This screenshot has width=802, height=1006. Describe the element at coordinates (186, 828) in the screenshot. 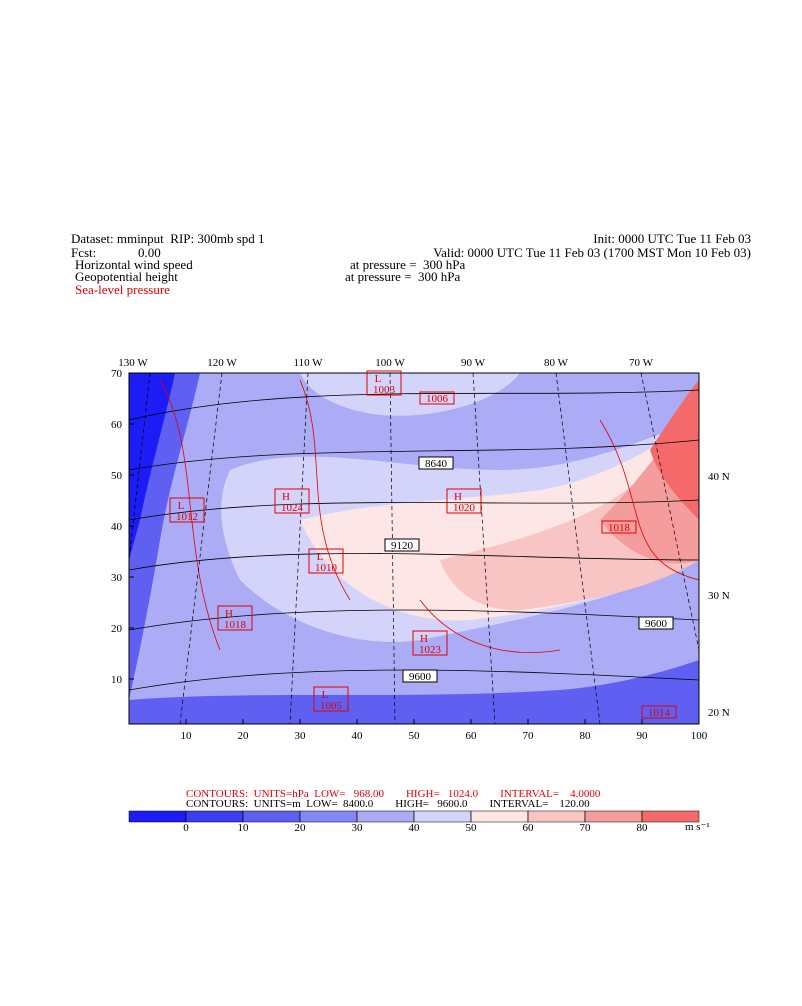

I see `colorbar-tick-label: 0` at that location.